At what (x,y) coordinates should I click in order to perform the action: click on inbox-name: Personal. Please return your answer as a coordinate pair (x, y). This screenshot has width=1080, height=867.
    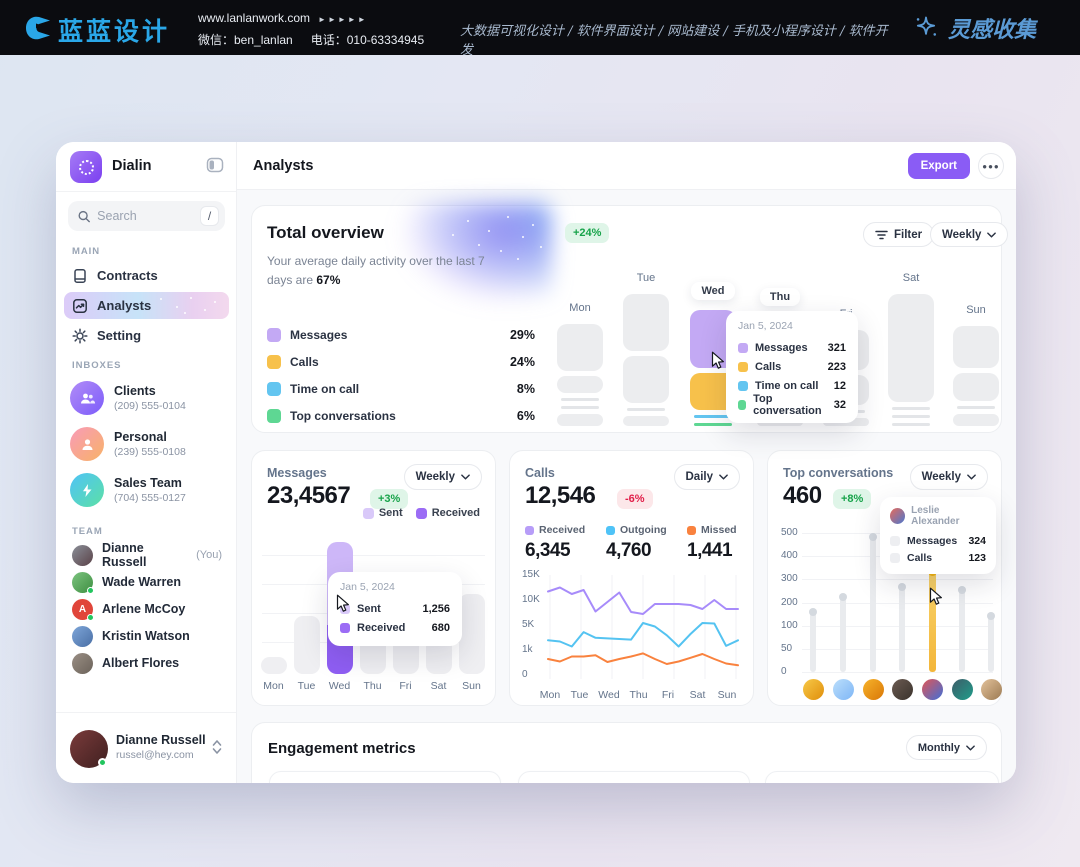
    Looking at the image, I should click on (140, 437).